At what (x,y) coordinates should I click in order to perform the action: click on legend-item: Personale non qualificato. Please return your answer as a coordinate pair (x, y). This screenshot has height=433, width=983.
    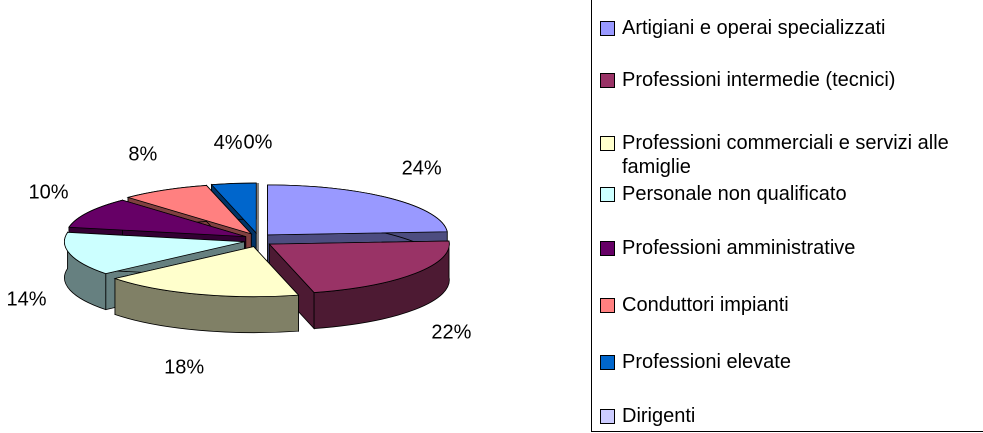
    Looking at the image, I should click on (783, 194).